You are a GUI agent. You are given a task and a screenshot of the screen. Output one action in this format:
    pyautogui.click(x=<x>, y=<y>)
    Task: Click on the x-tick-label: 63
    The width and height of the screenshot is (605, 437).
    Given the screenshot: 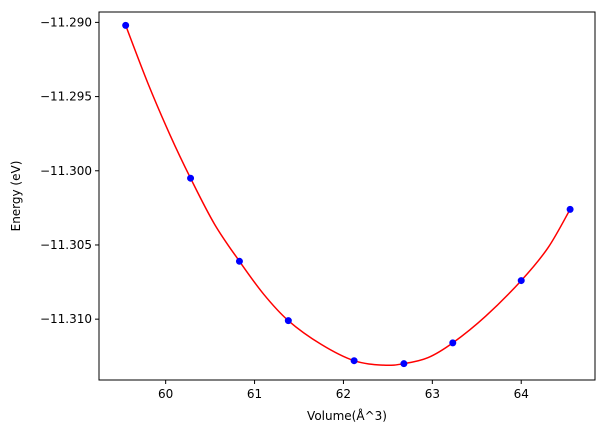 What is the action you would take?
    pyautogui.click(x=432, y=394)
    